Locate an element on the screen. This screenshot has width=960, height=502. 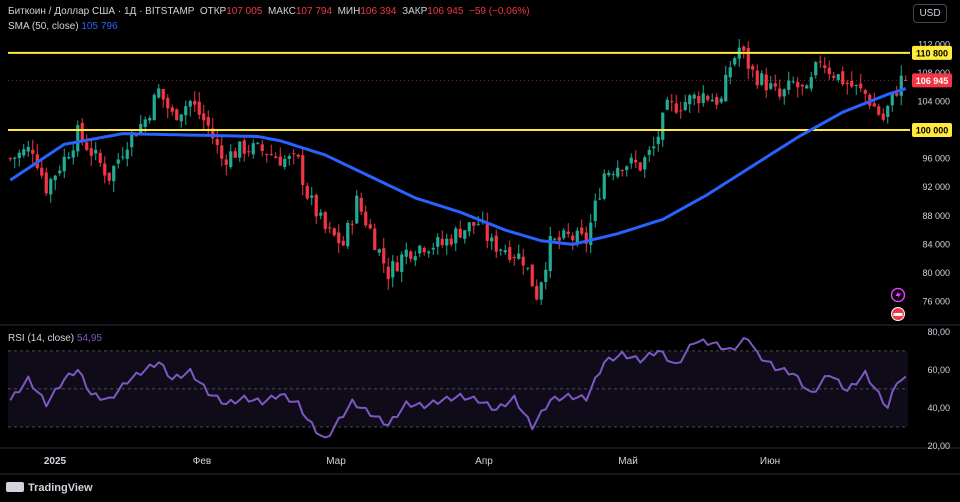
price-tick-label: 76 000 is located at coordinates (936, 302).